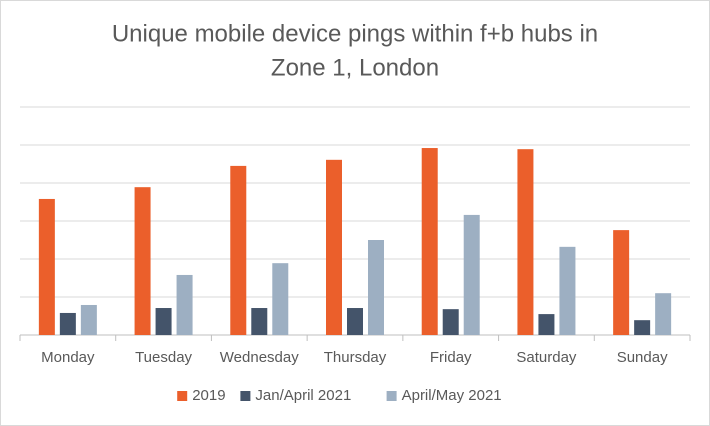 The width and height of the screenshot is (710, 426). What do you see at coordinates (642, 357) in the screenshot?
I see `x-tick-label: Sunday` at bounding box center [642, 357].